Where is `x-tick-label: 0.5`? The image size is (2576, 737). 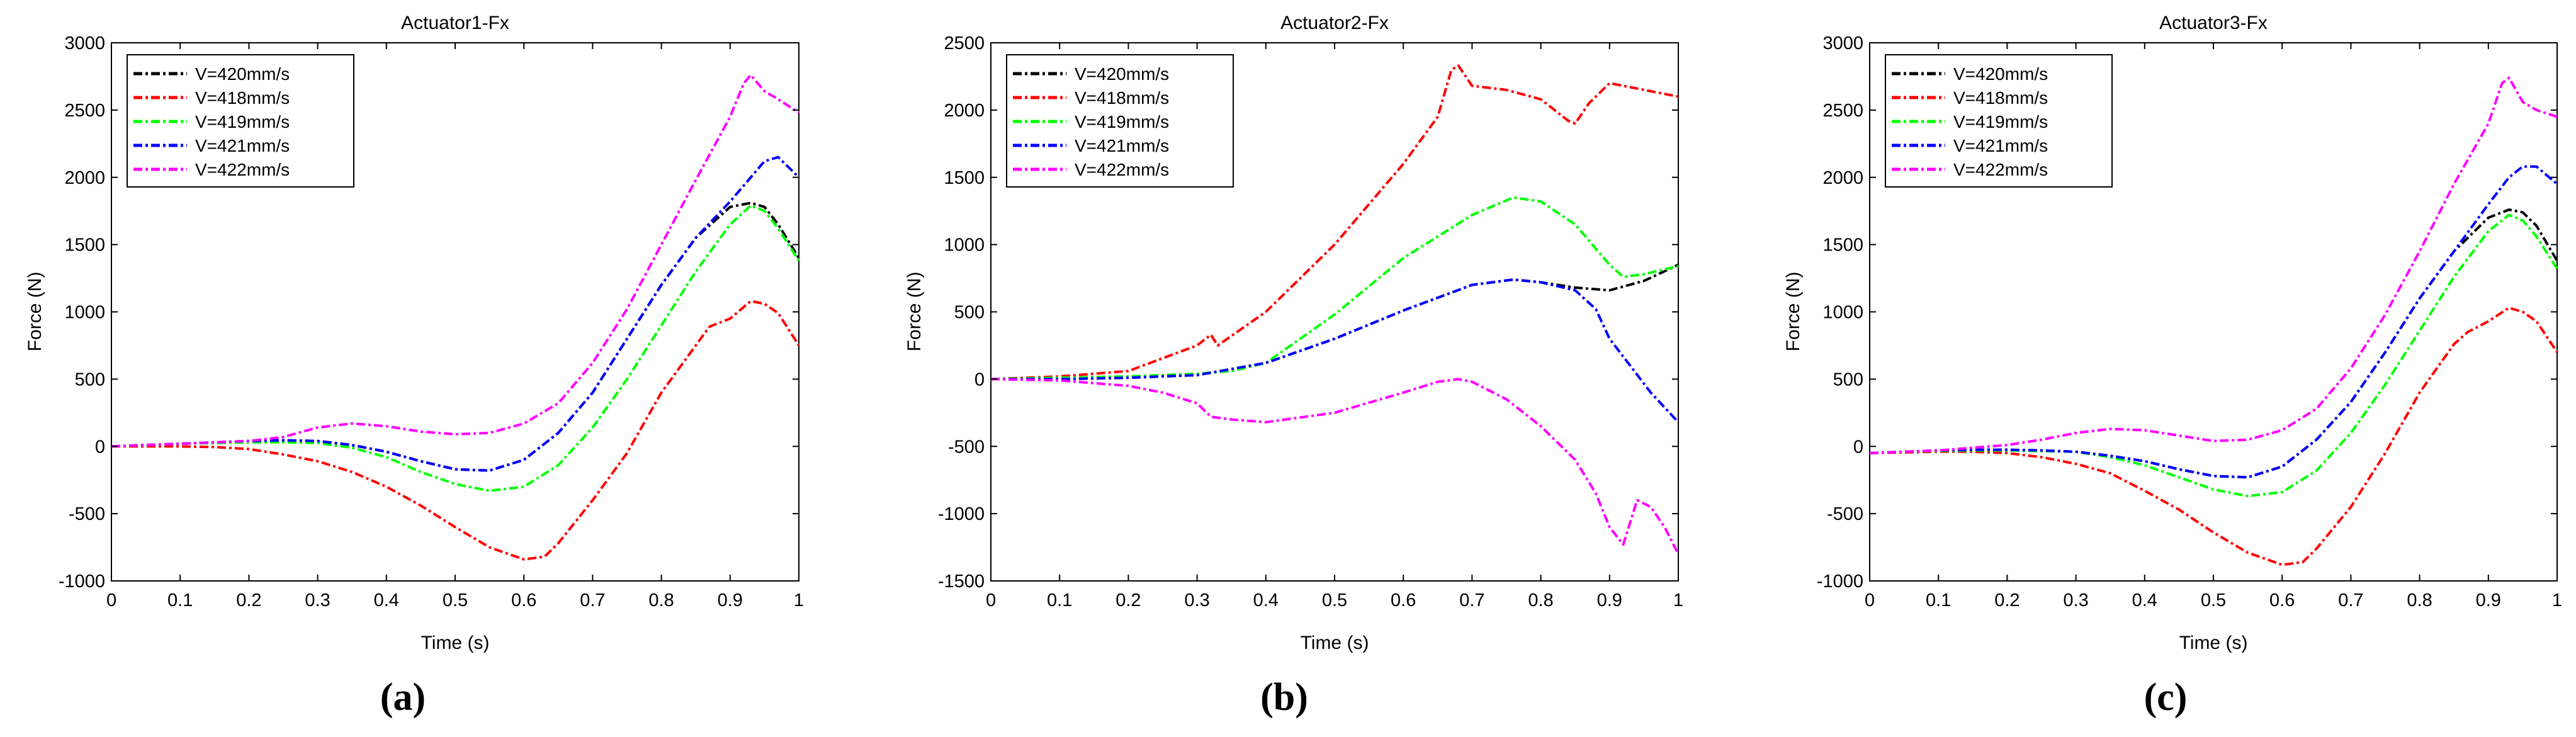 x-tick-label: 0.5 is located at coordinates (1334, 600).